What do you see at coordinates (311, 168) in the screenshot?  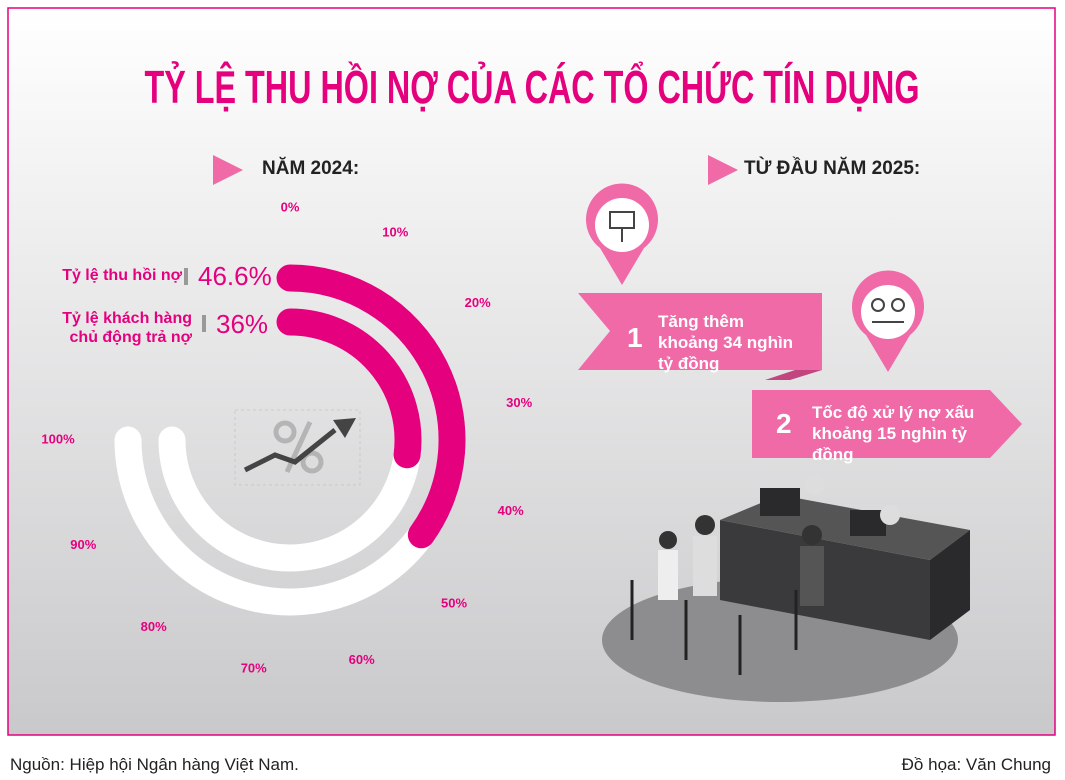 I see `section-heading: NĂM 2024:` at bounding box center [311, 168].